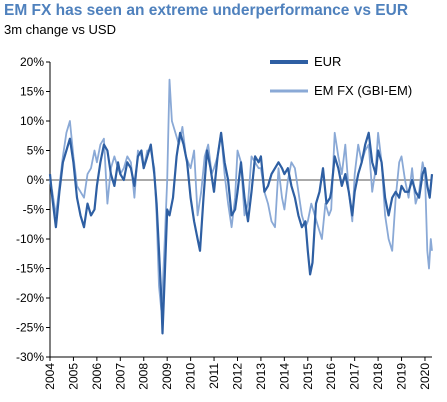  What do you see at coordinates (144, 376) in the screenshot?
I see `x-tick-label: 2008` at bounding box center [144, 376].